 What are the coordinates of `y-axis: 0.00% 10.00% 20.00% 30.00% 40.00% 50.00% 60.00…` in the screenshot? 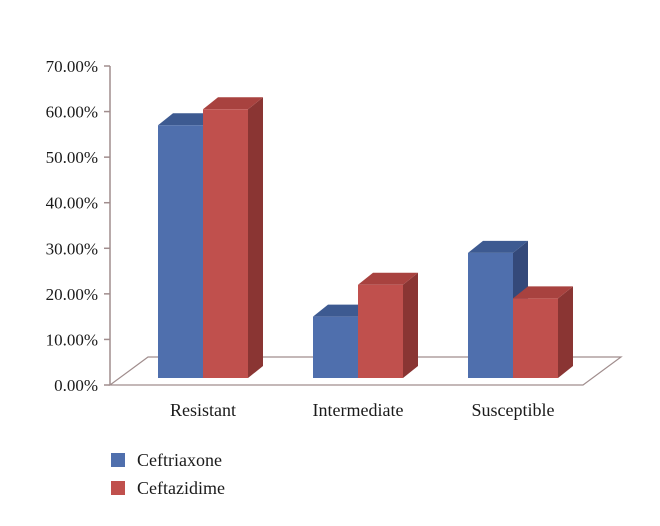 It's located at (78, 226).